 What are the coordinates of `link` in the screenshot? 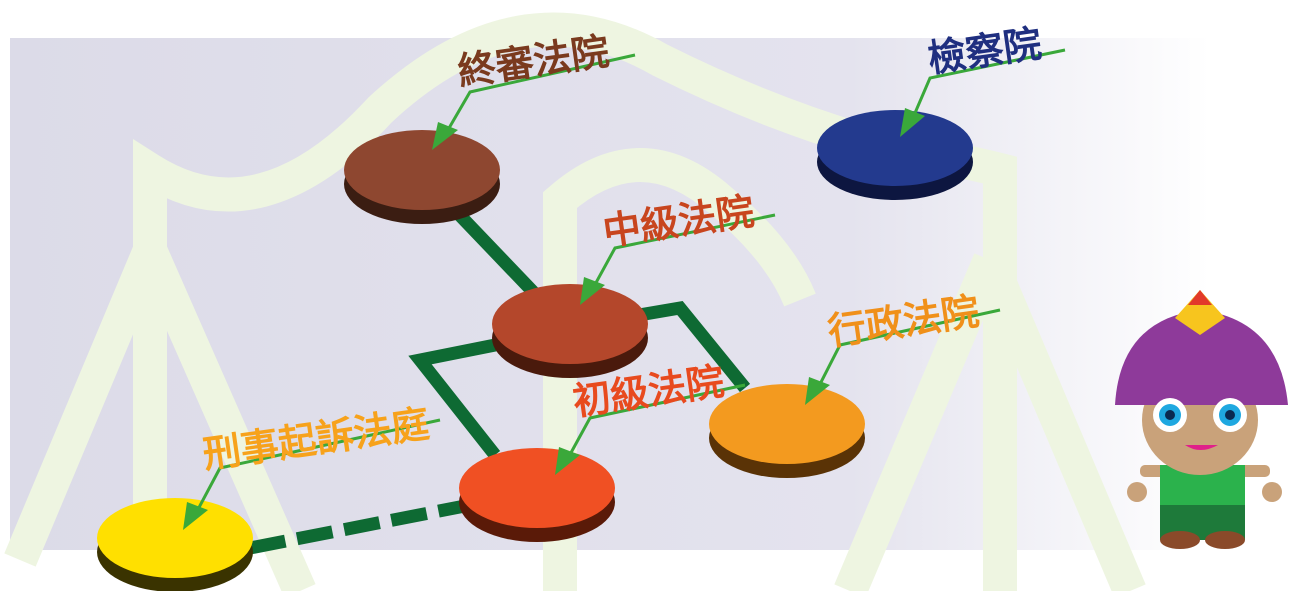 It's located at (465, 396).